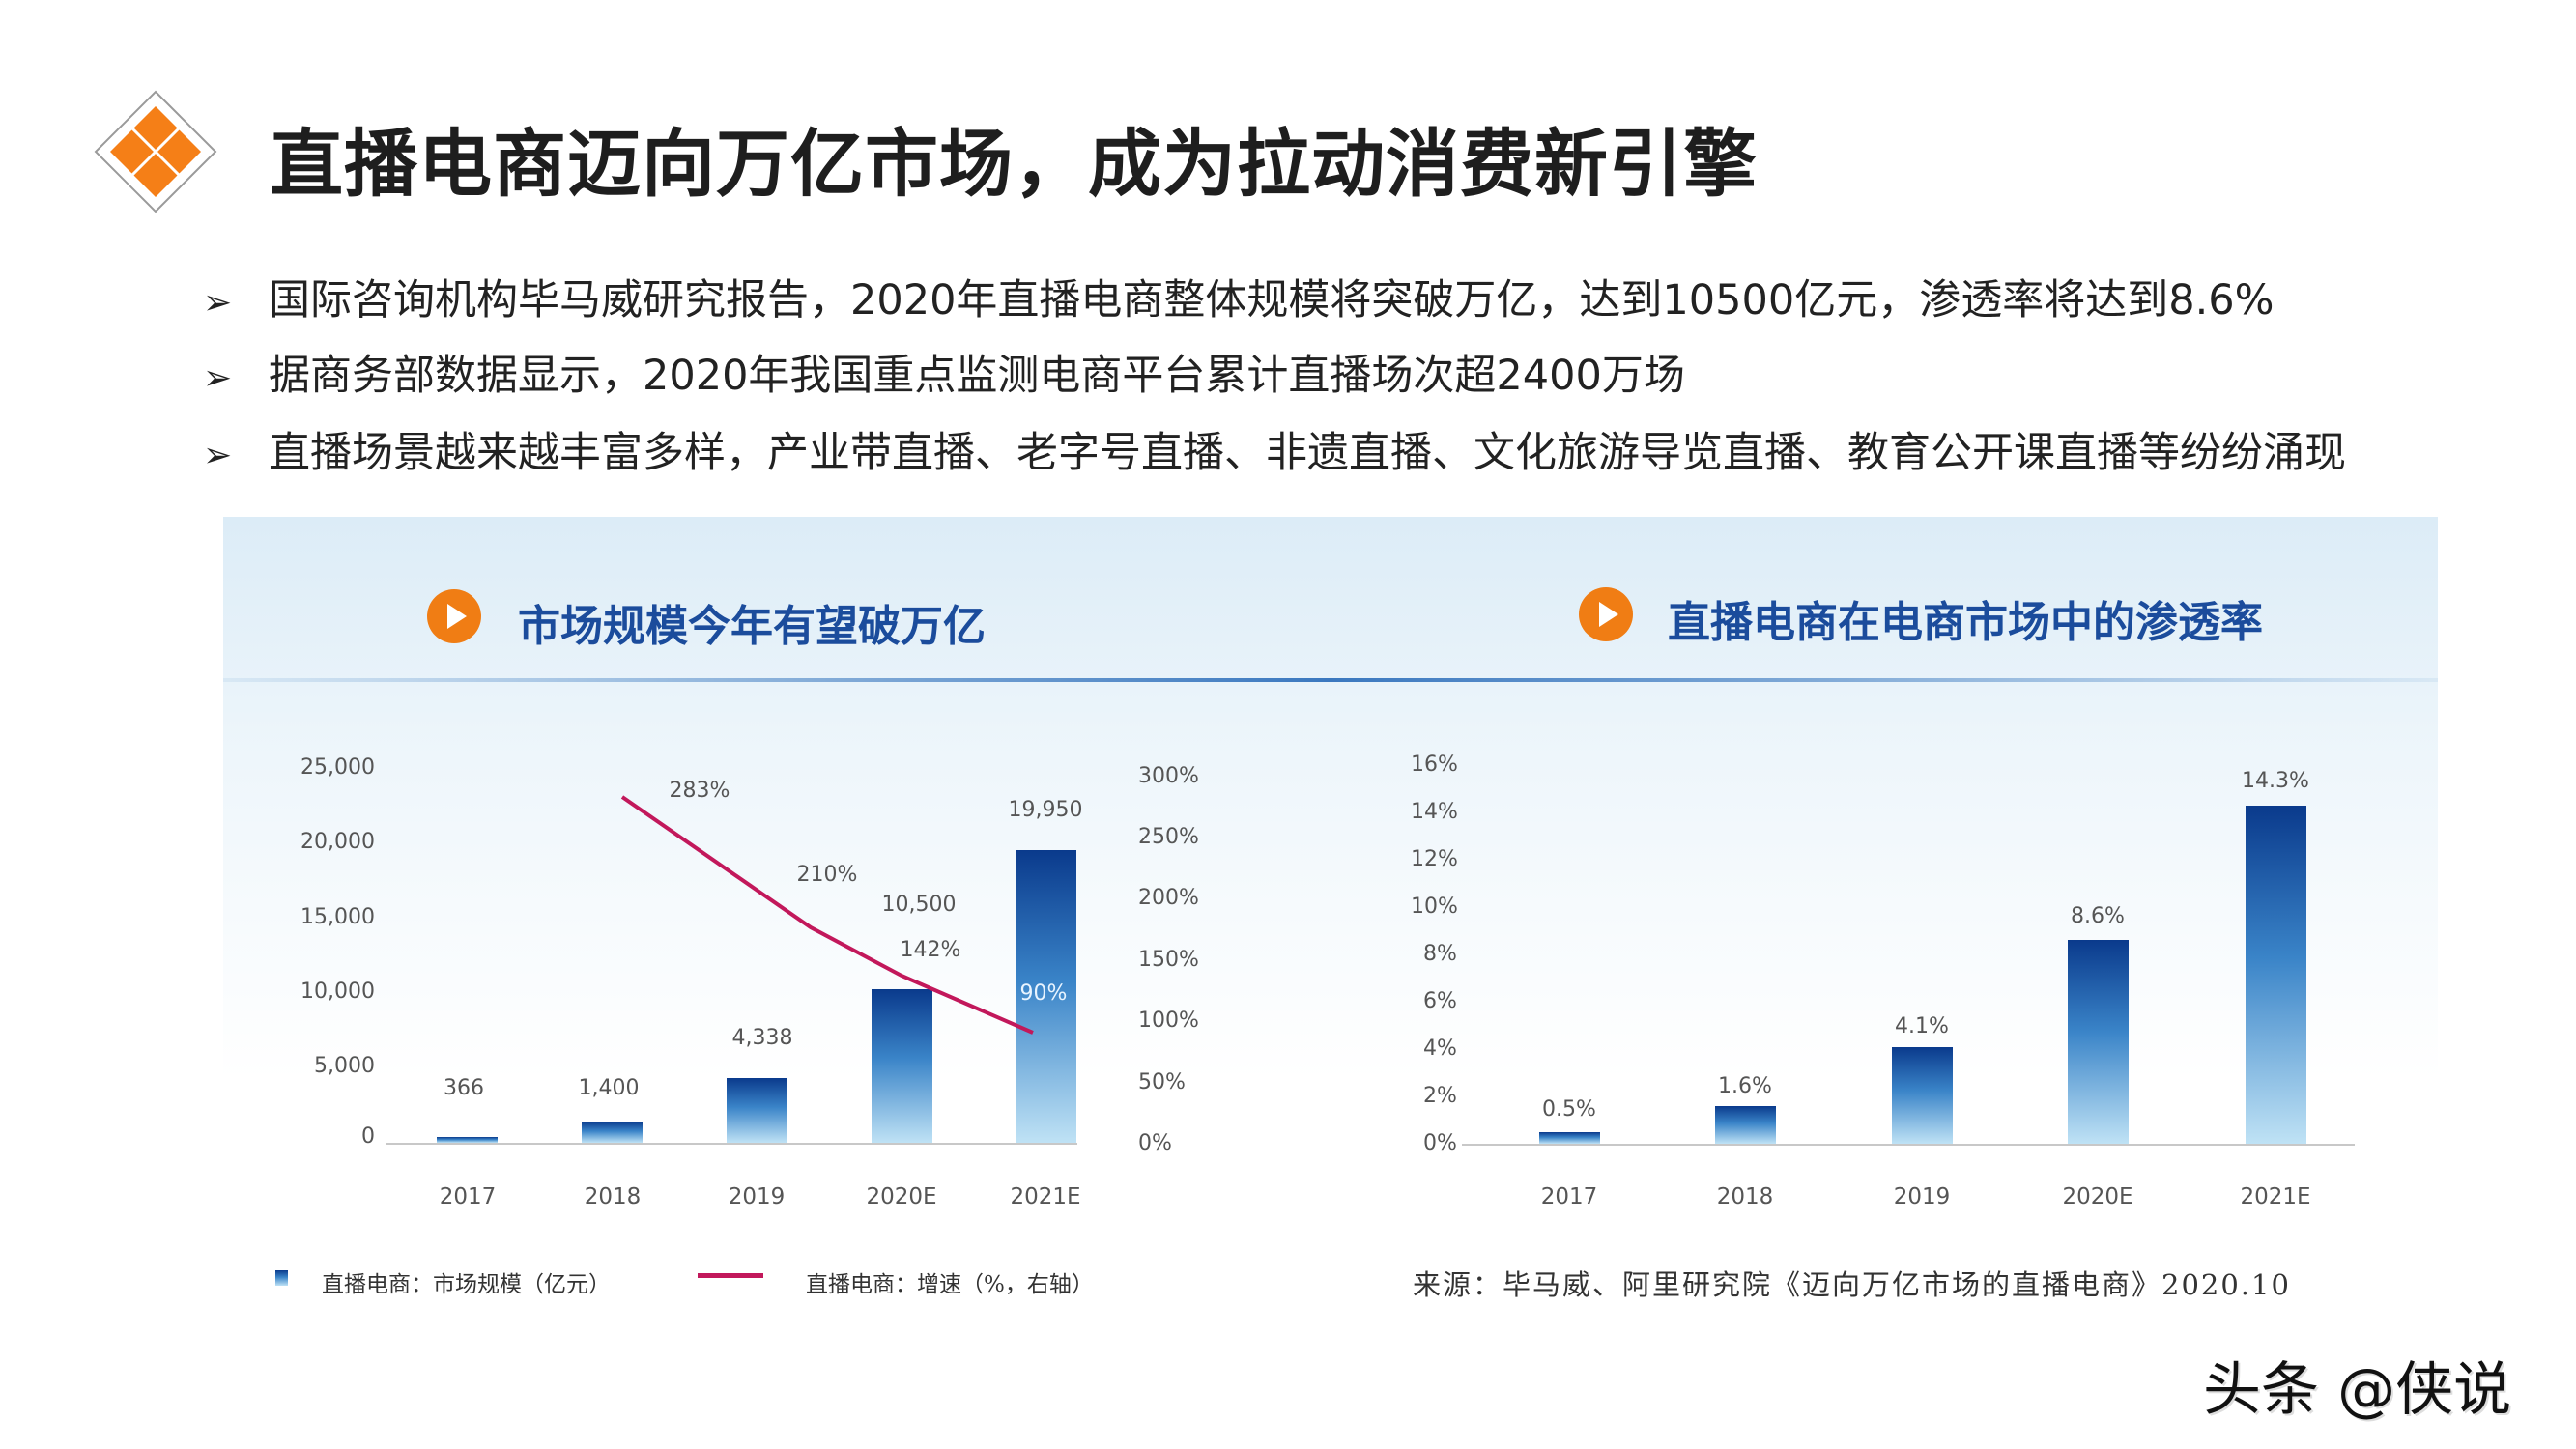  Describe the element at coordinates (950, 1284) in the screenshot. I see `legend-line-label: 直播电商：增速（%，右轴）` at that location.